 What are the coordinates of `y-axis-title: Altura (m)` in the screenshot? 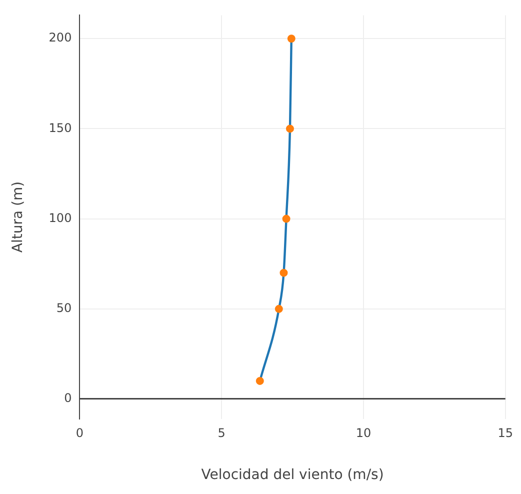 It's located at (18, 217).